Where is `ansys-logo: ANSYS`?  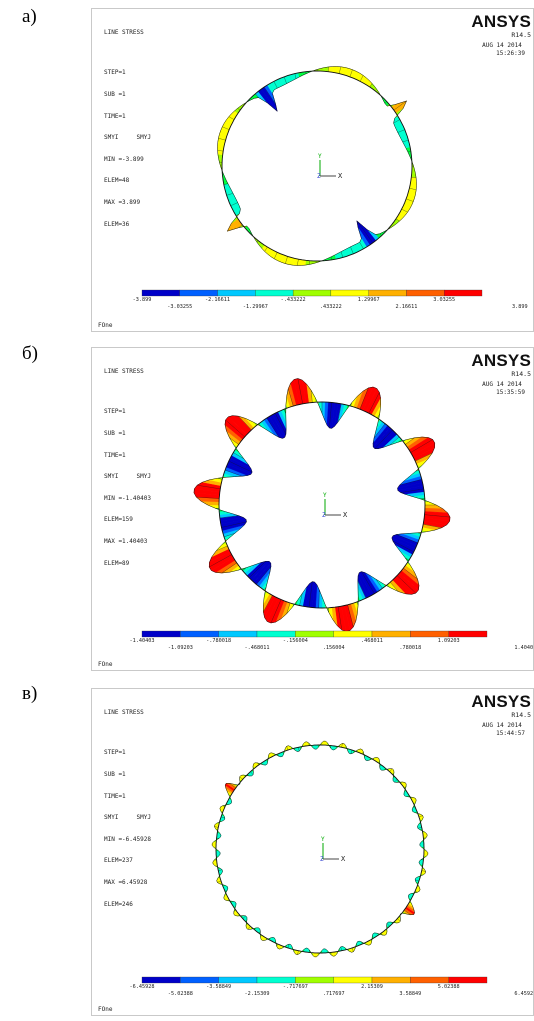
ansys-logo: ANSYS is located at coordinates (501, 360).